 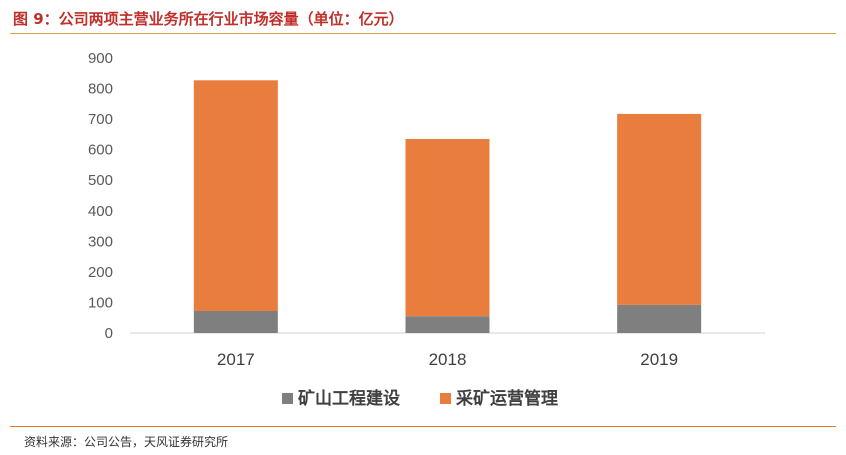 I want to click on bar-mining-operation-2019, so click(x=659, y=209).